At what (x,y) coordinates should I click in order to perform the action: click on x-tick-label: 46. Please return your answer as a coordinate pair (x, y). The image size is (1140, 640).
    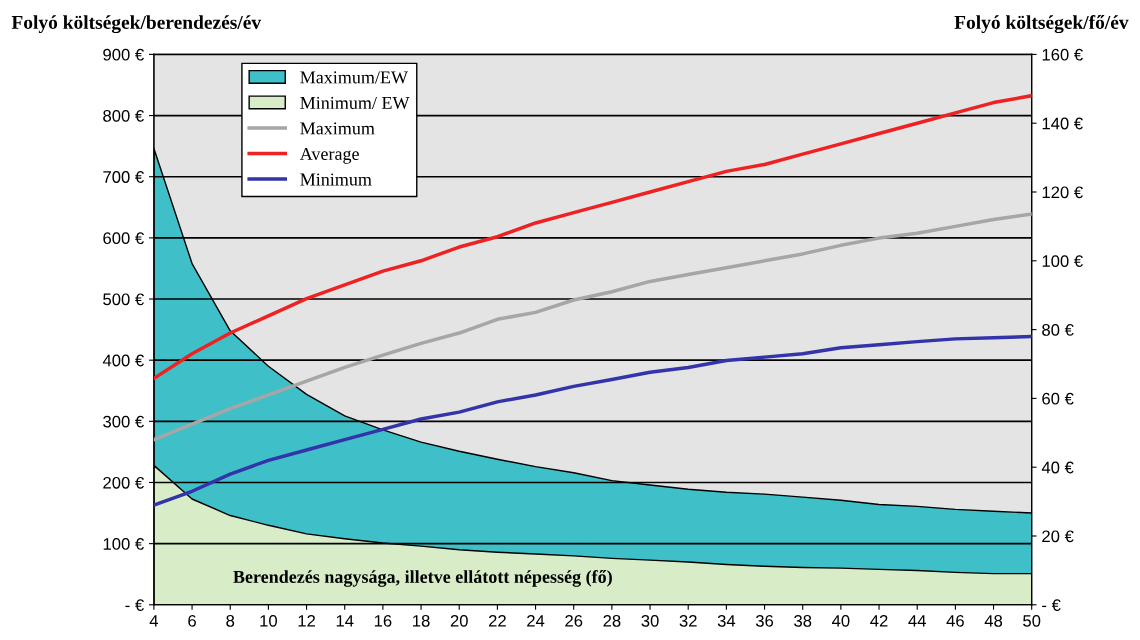
    Looking at the image, I should click on (955, 620).